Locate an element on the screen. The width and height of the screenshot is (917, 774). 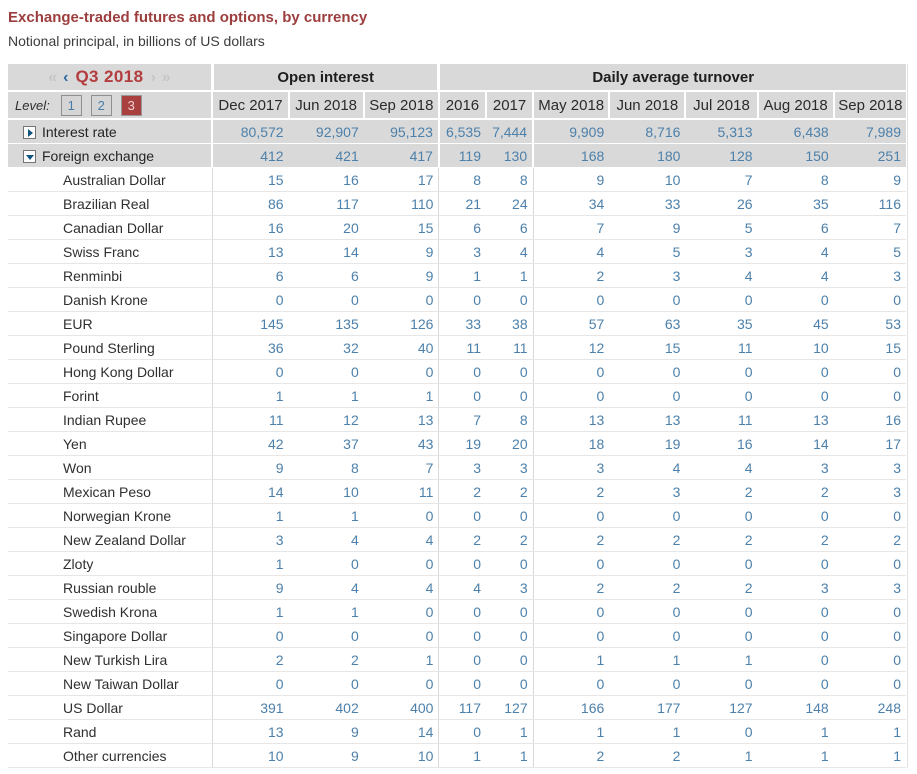
value-cell: 126 is located at coordinates (401, 323).